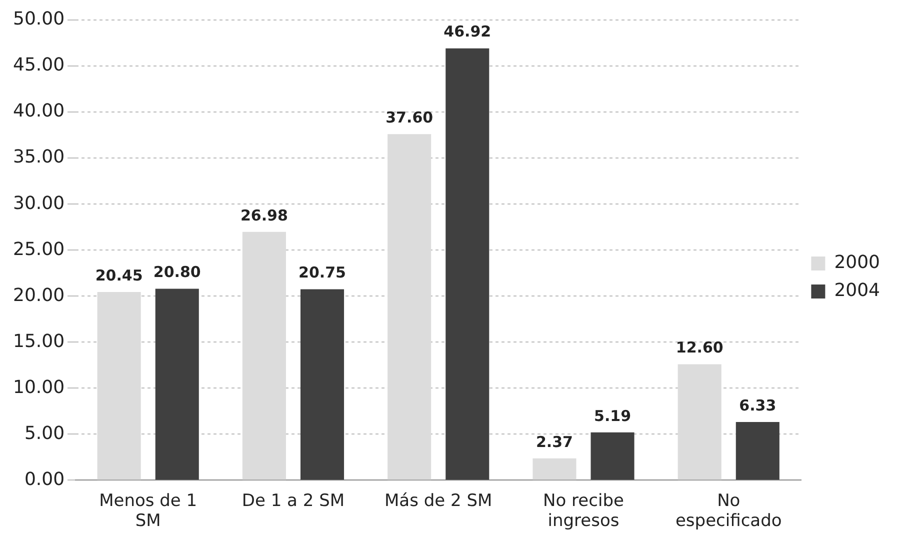  Describe the element at coordinates (857, 263) in the screenshot. I see `legend-label: 2000` at that location.